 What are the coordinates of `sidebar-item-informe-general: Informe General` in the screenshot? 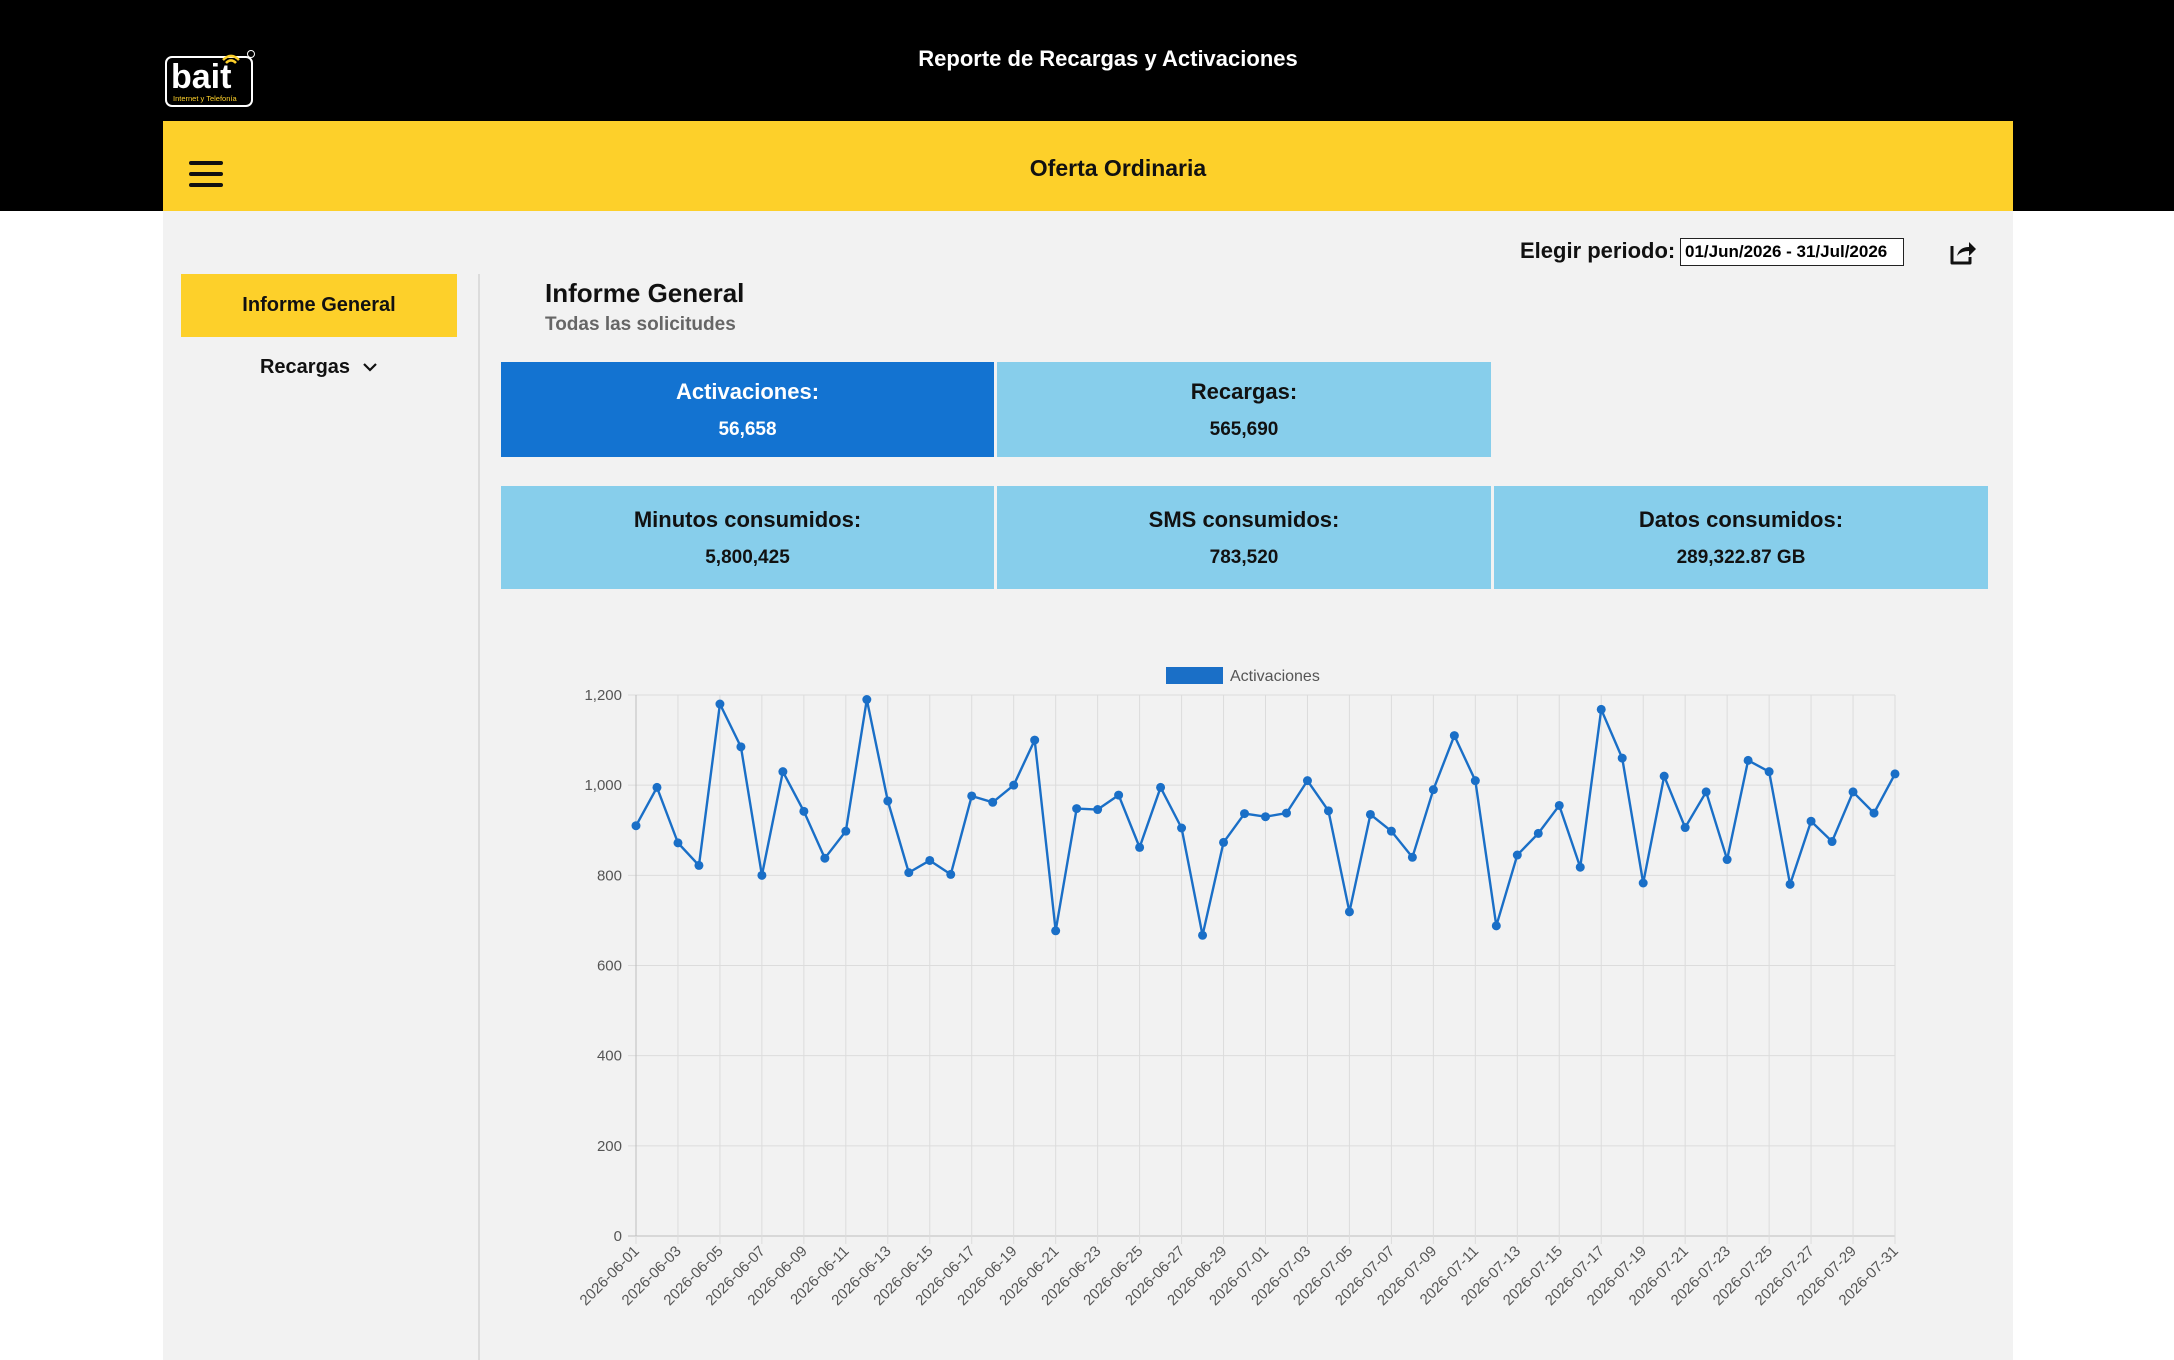 It's located at (319, 305).